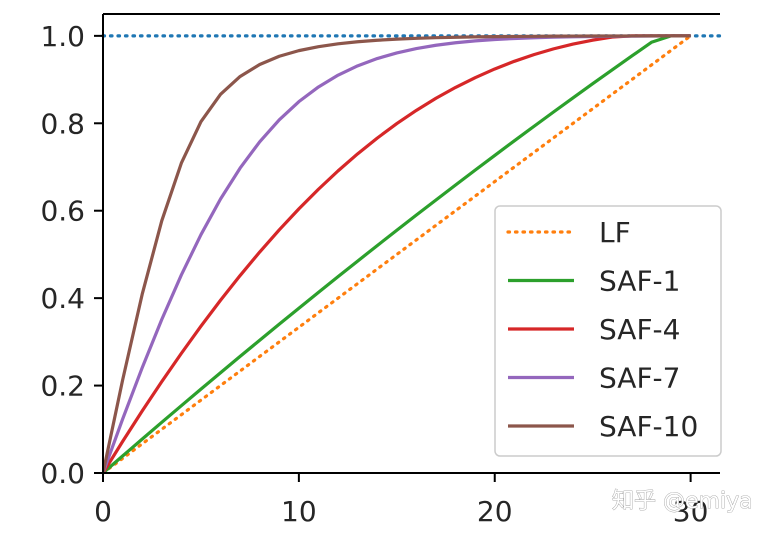  What do you see at coordinates (299, 511) in the screenshot?
I see `x-tick-label: 10` at bounding box center [299, 511].